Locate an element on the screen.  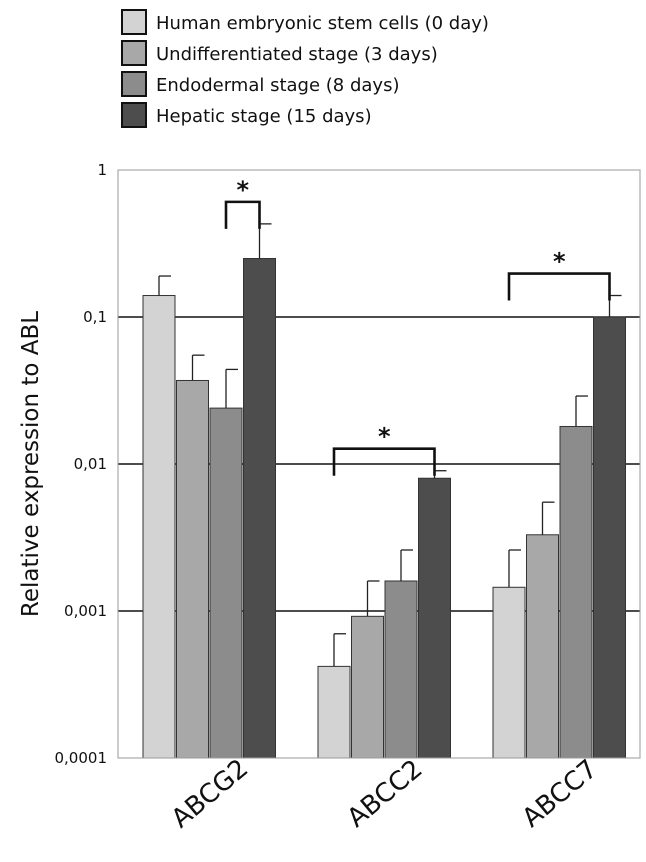
category-label: ABCC2 is located at coordinates (385, 794).